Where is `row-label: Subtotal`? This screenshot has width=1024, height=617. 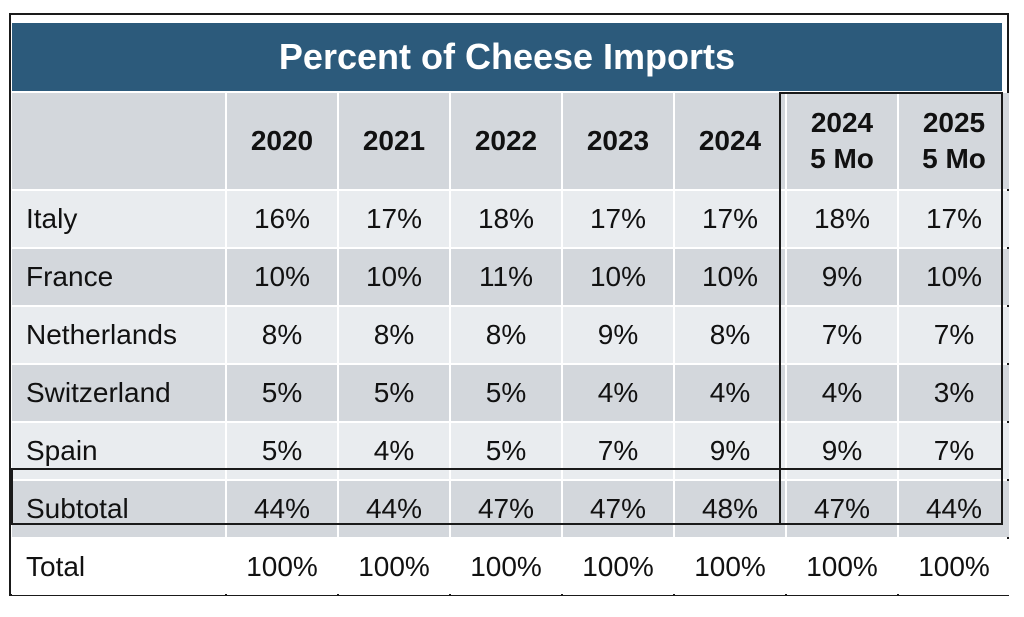 row-label: Subtotal is located at coordinates (118, 509).